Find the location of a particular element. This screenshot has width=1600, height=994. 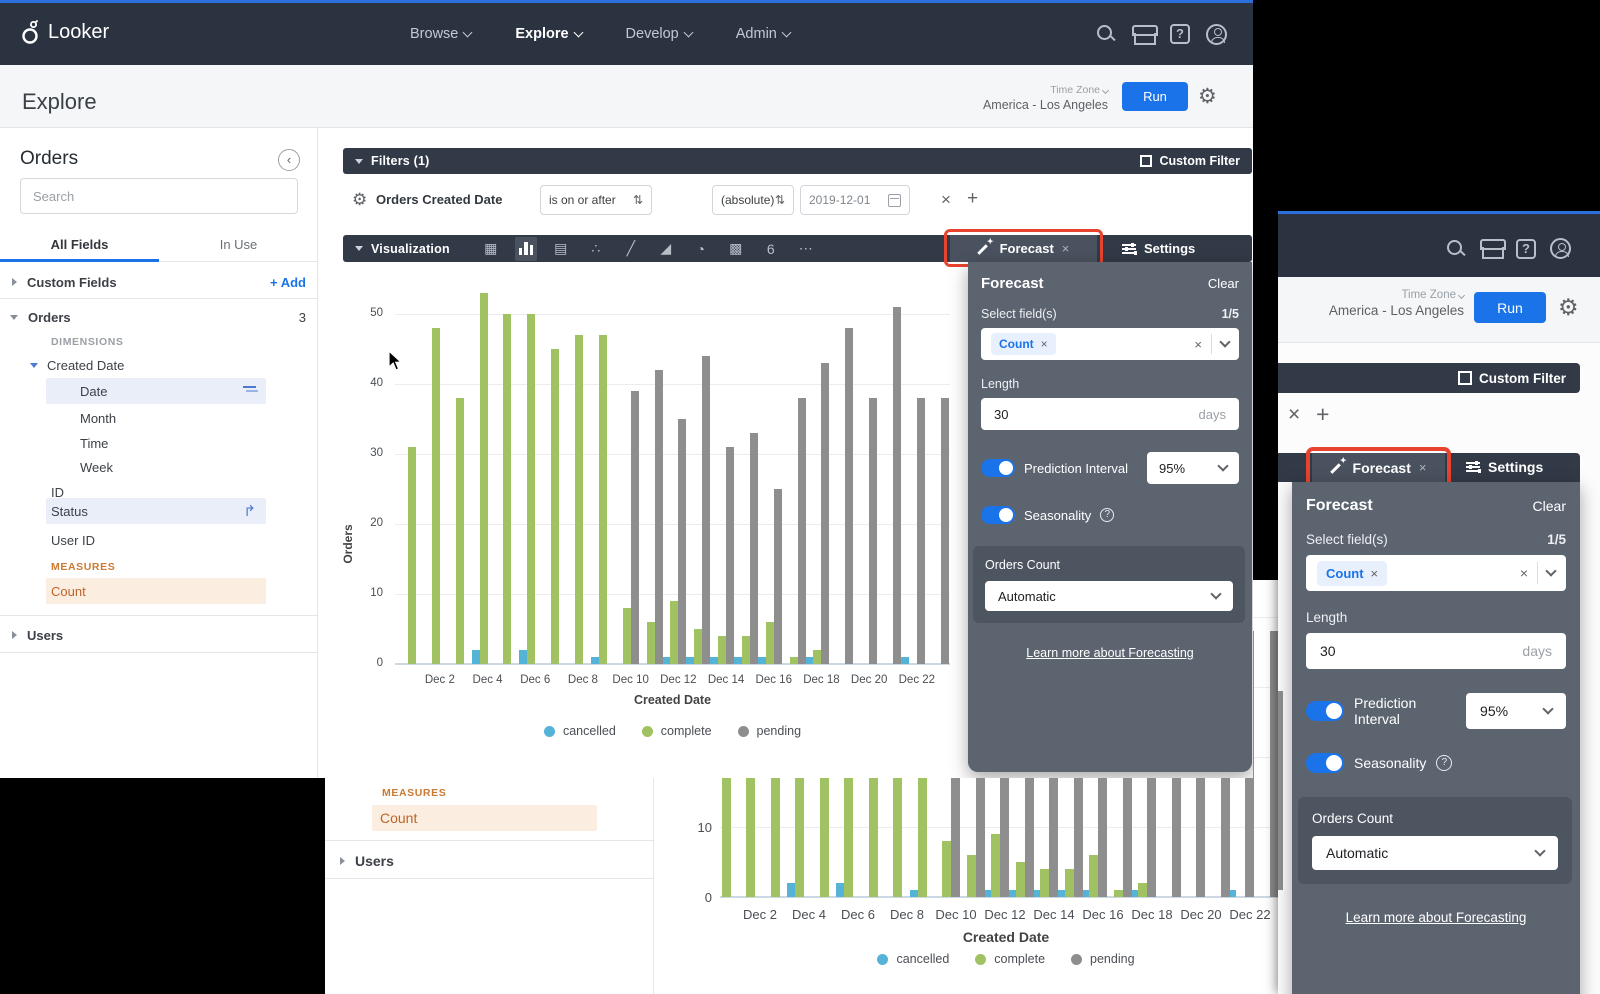

scatter-chart-icon: ∴ is located at coordinates (596, 248).